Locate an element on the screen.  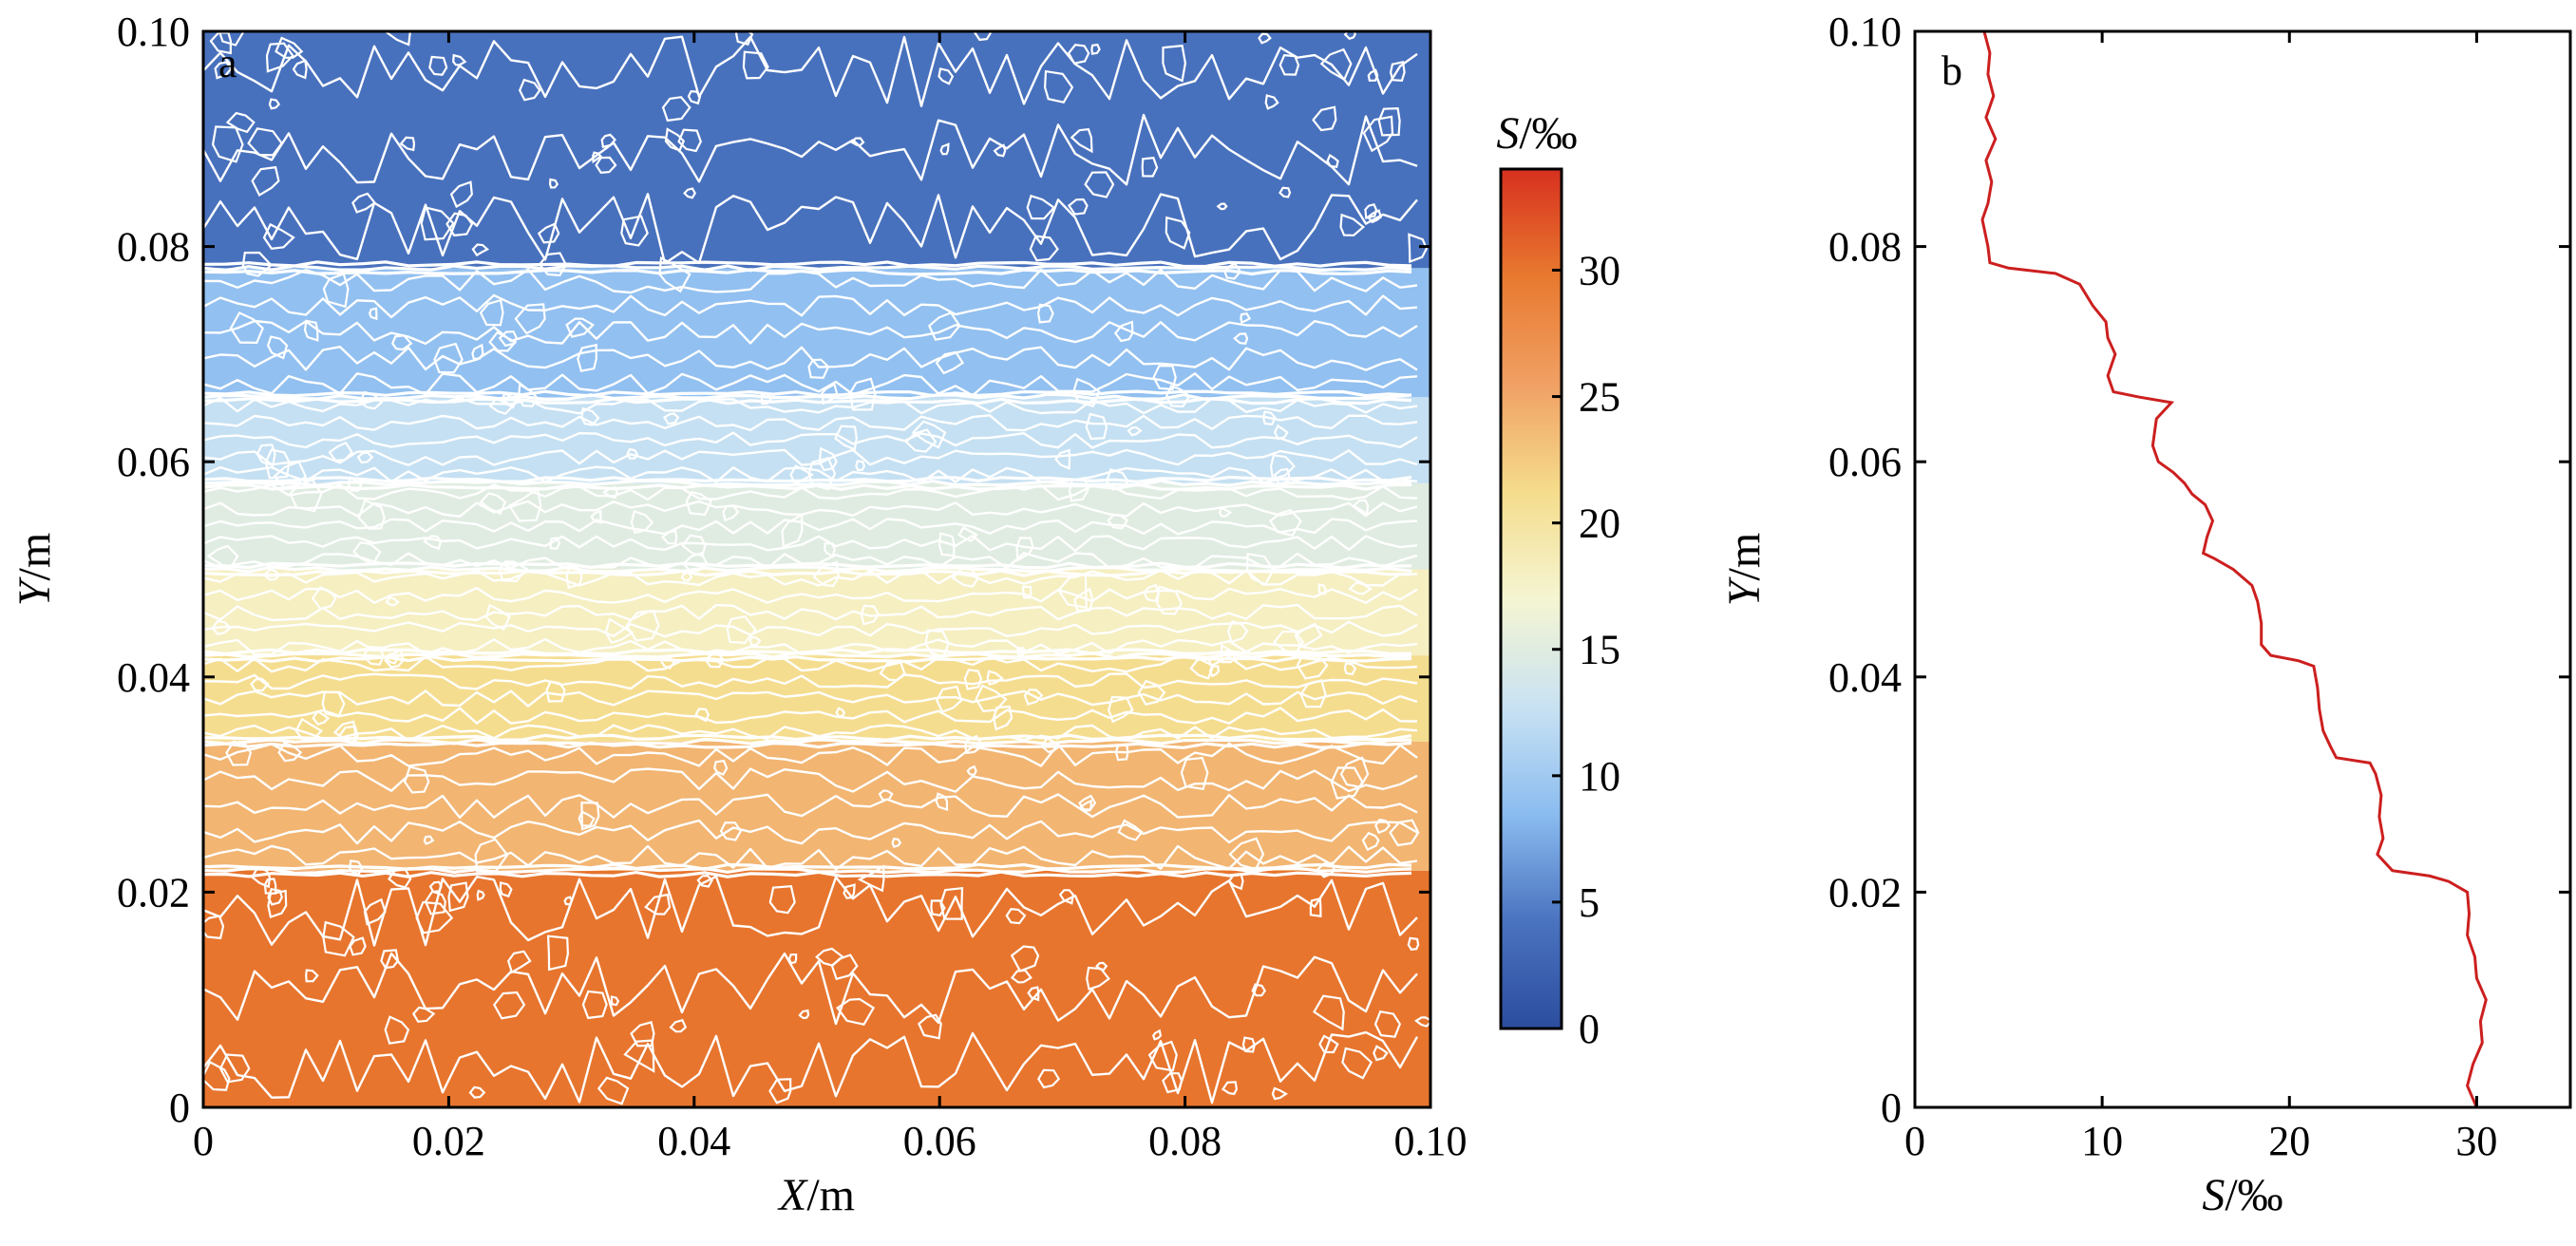
panel-b-x-axis-title: S/‰ is located at coordinates (2242, 1195).